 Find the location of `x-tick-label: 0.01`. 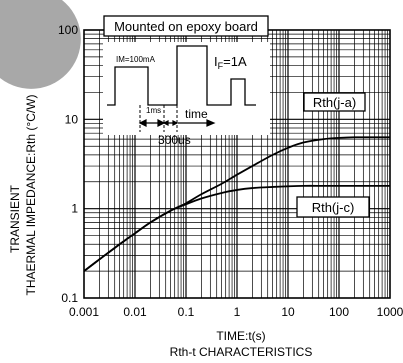

x-tick-label: 0.01 is located at coordinates (135, 312).